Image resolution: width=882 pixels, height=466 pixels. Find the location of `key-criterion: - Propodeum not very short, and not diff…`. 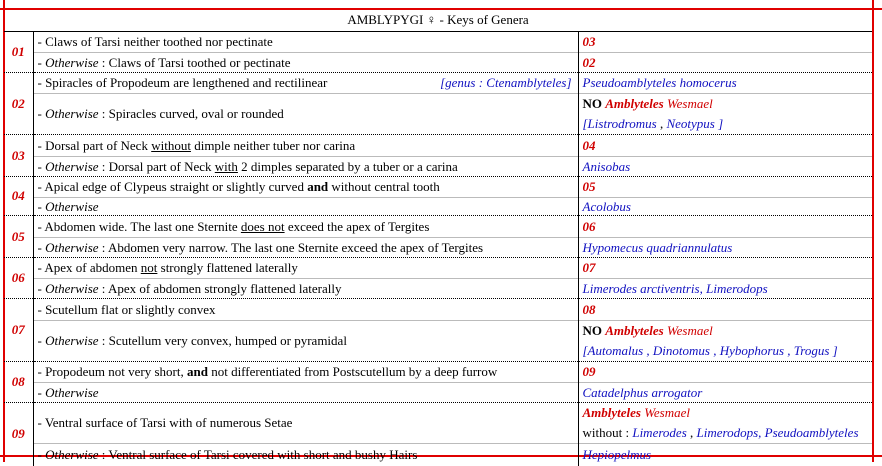

key-criterion: - Propodeum not very short, and not diff… is located at coordinates (306, 372).